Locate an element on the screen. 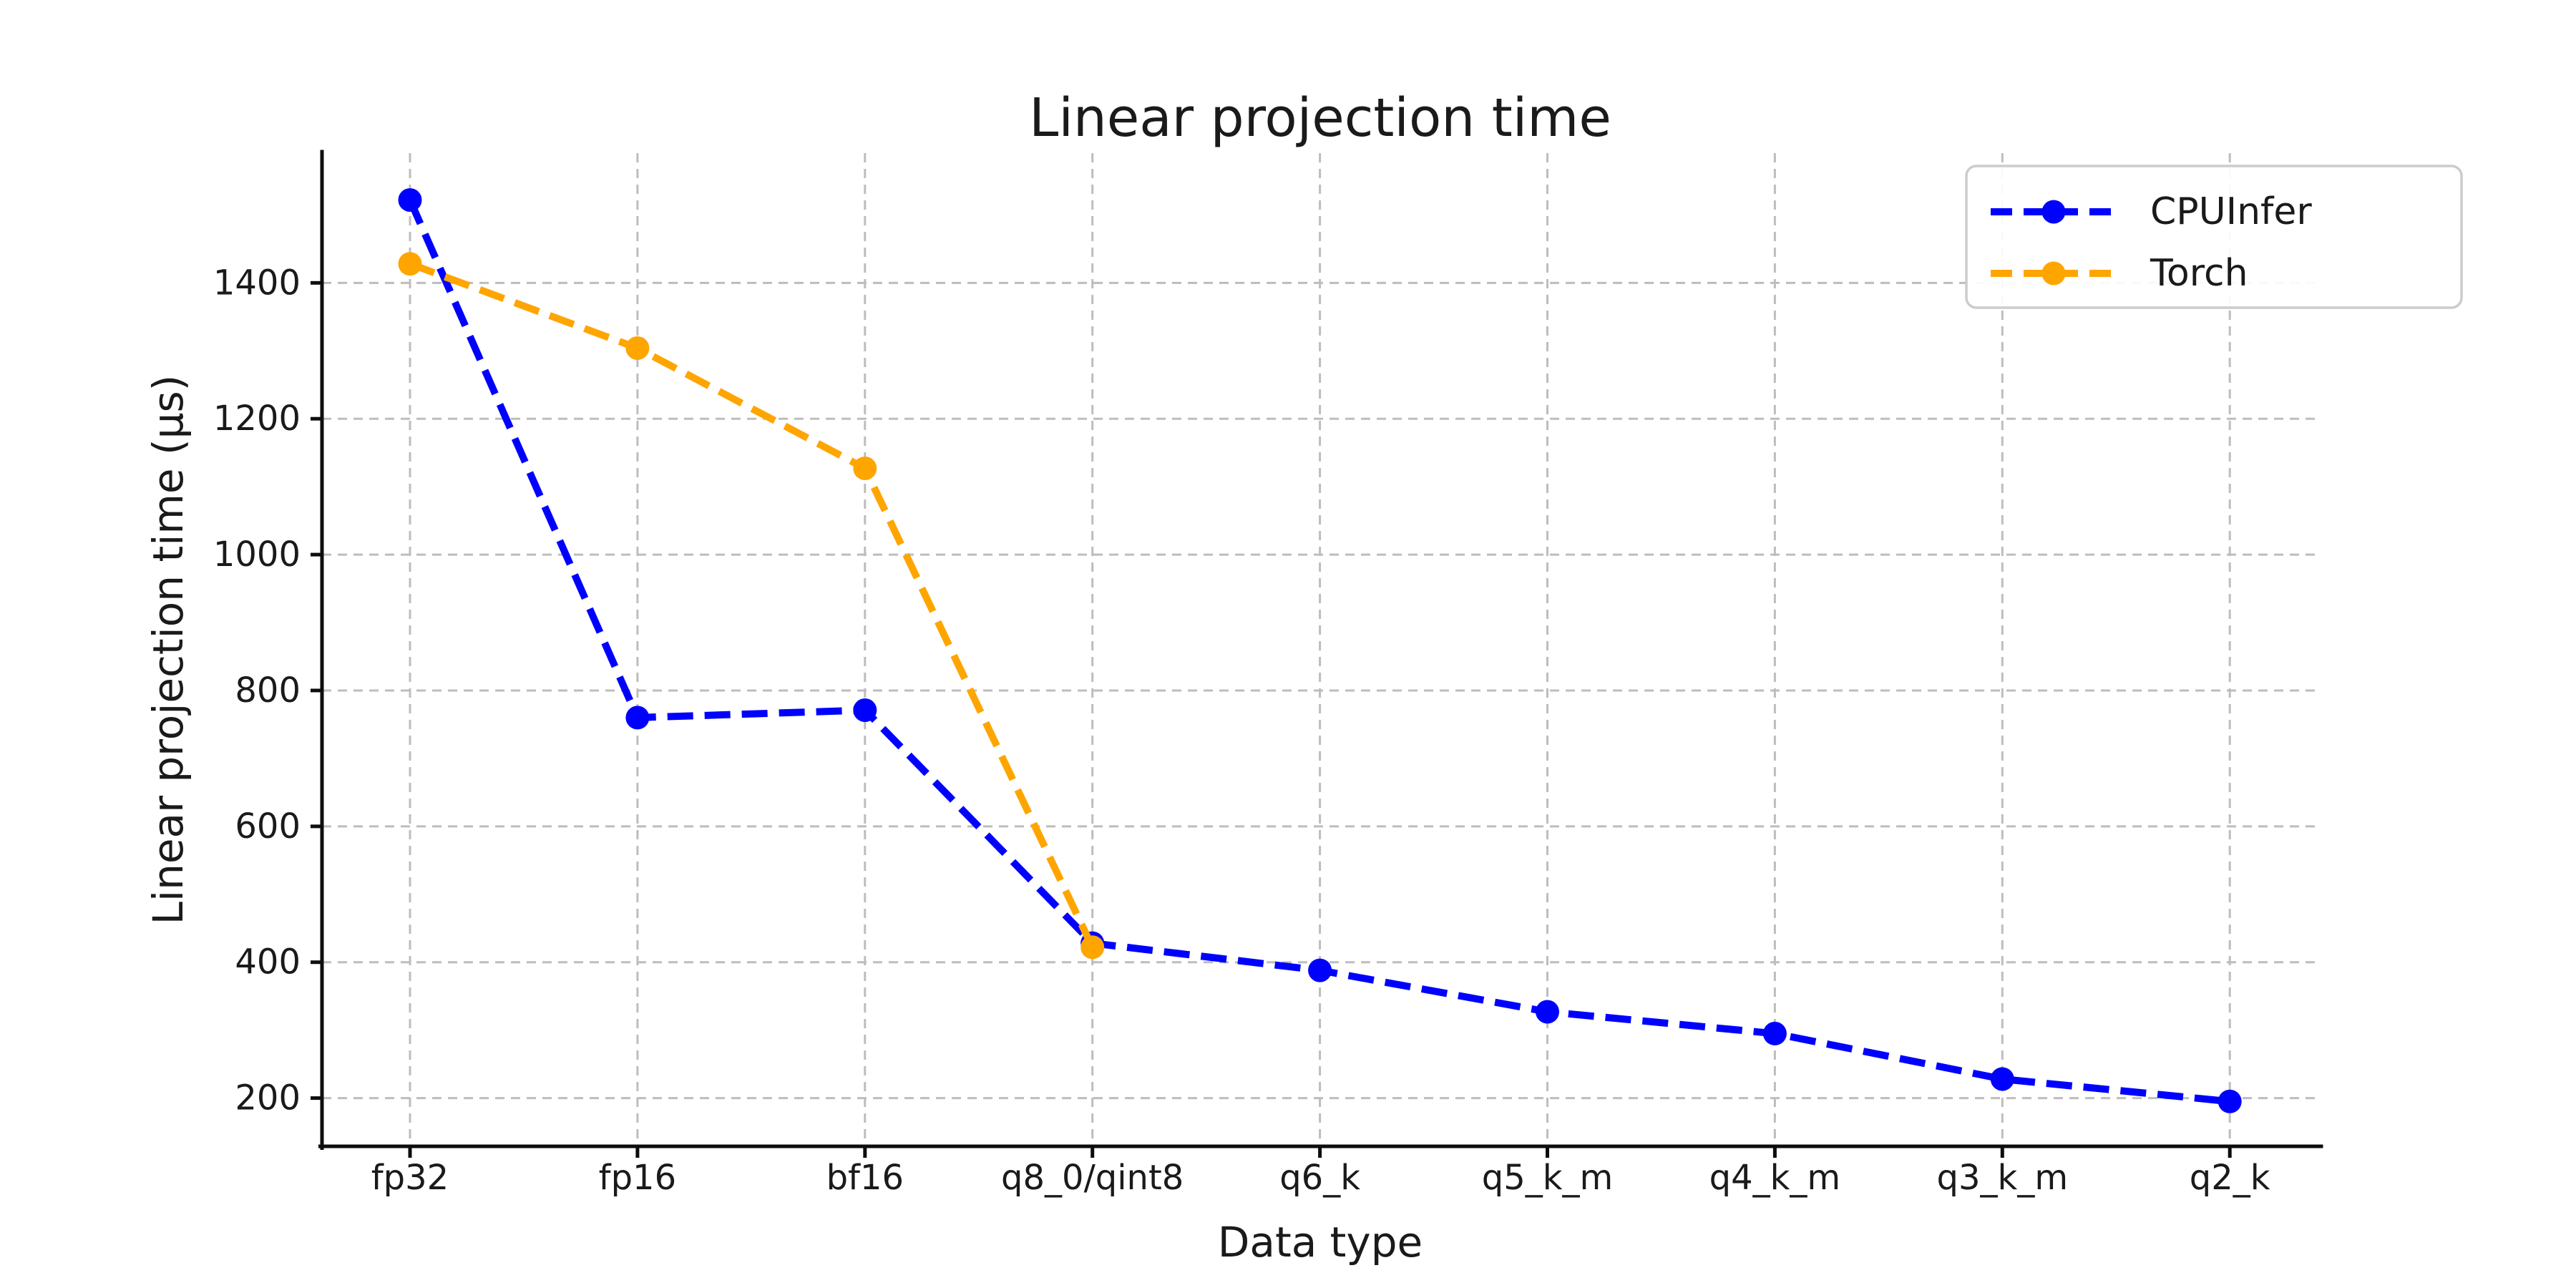 This screenshot has width=2576, height=1288. x-axis-label: Data type is located at coordinates (1320, 1242).